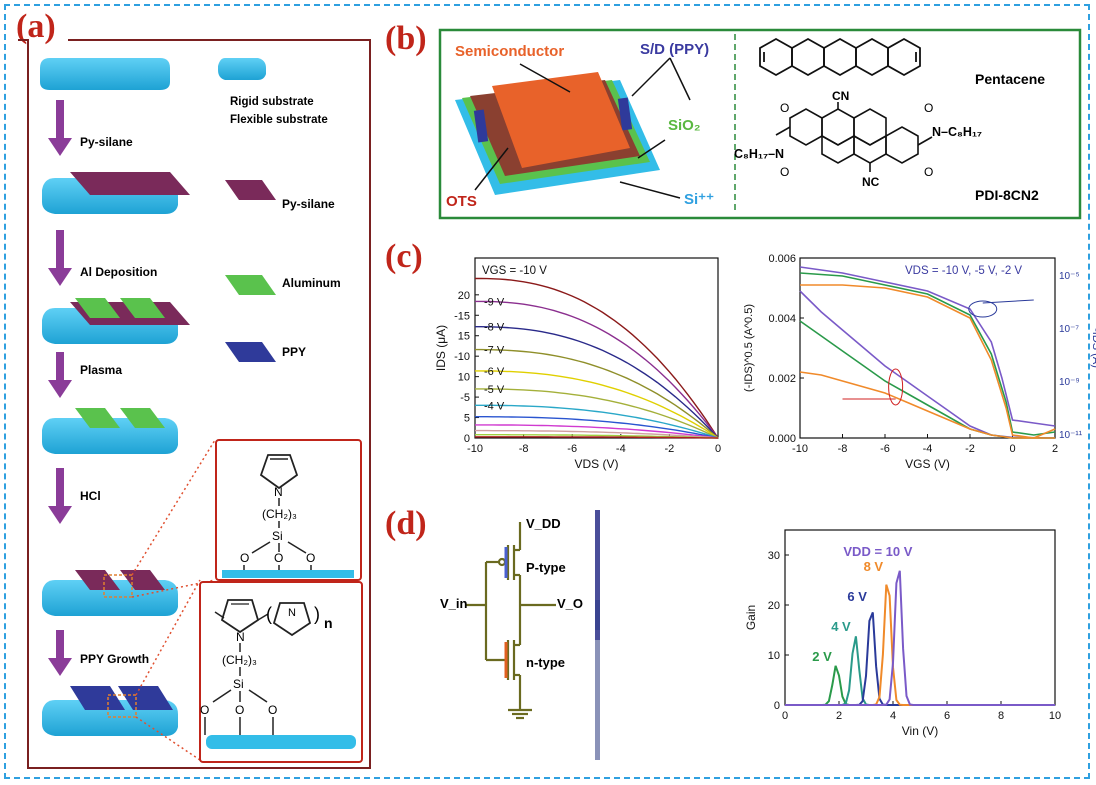  I want to click on substrate-blocks, so click(115, 397).